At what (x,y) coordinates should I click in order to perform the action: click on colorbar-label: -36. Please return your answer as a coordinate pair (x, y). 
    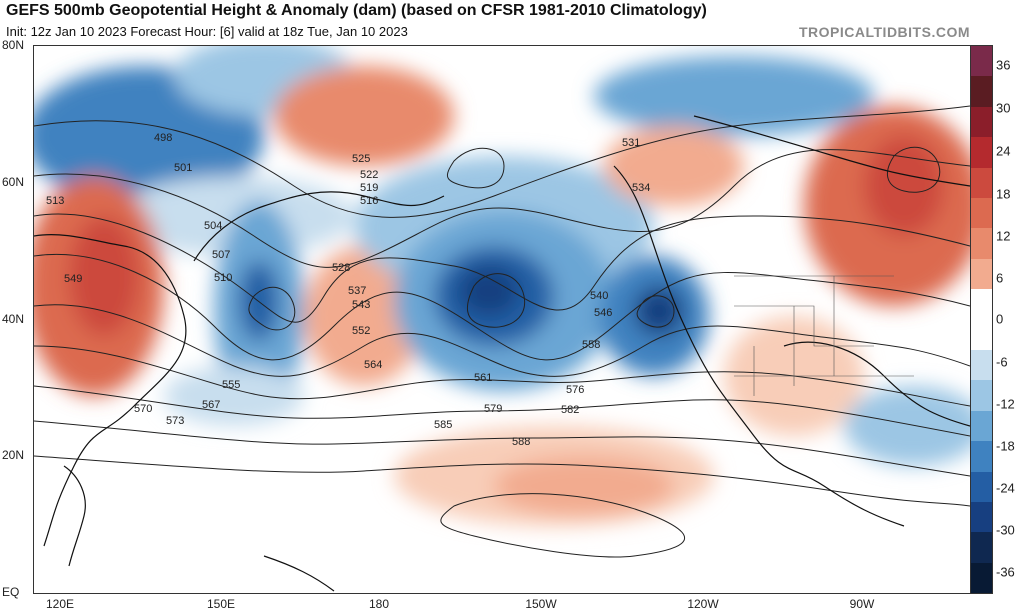
    Looking at the image, I should click on (1005, 572).